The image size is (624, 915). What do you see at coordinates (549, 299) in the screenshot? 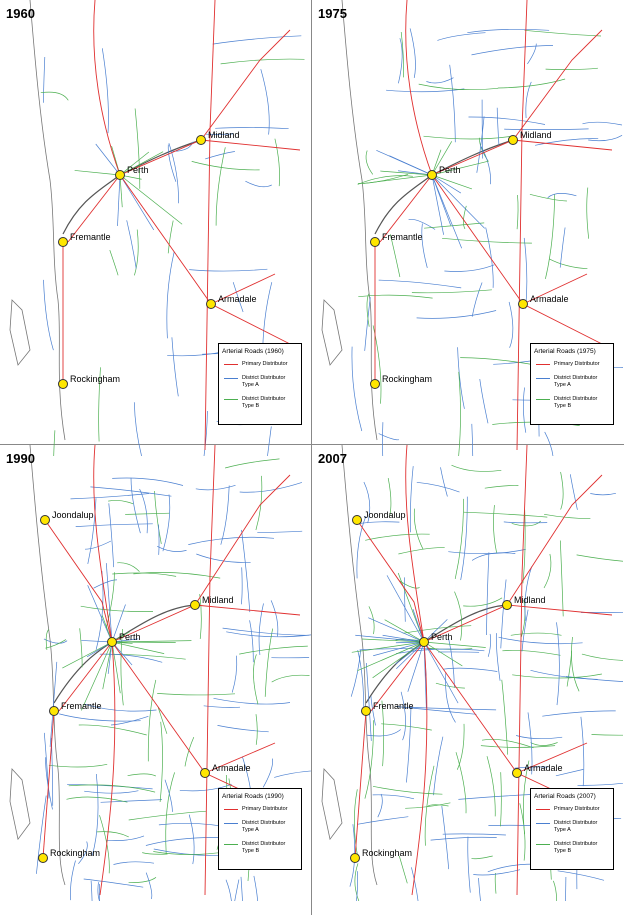
I see `city-label: Armadale` at bounding box center [549, 299].